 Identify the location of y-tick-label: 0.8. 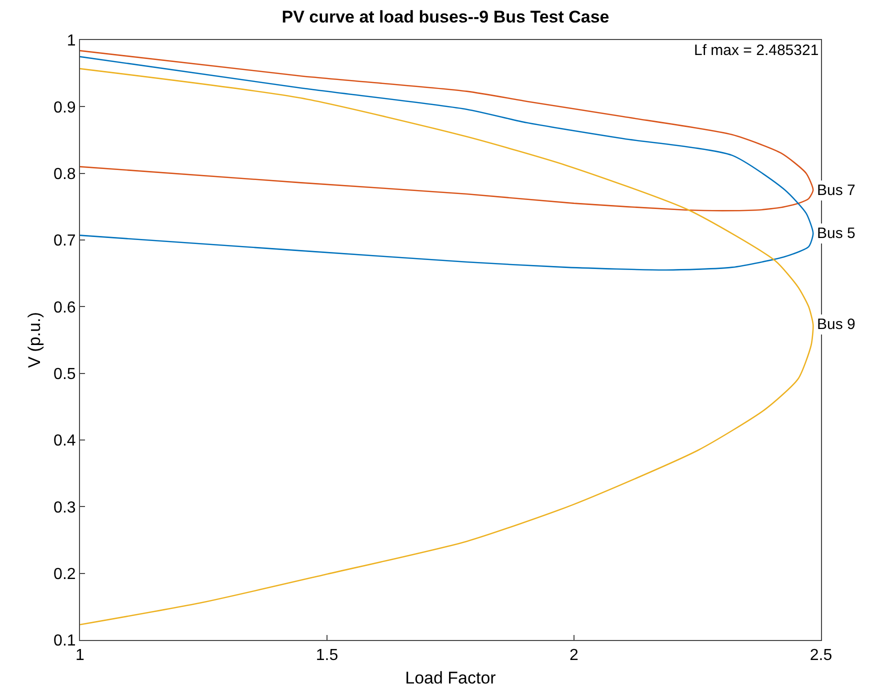
(65, 174).